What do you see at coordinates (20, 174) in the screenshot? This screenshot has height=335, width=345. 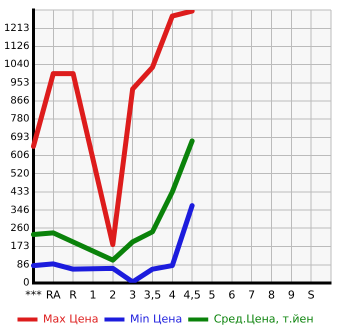 I see `y-tick-label: 520` at bounding box center [20, 174].